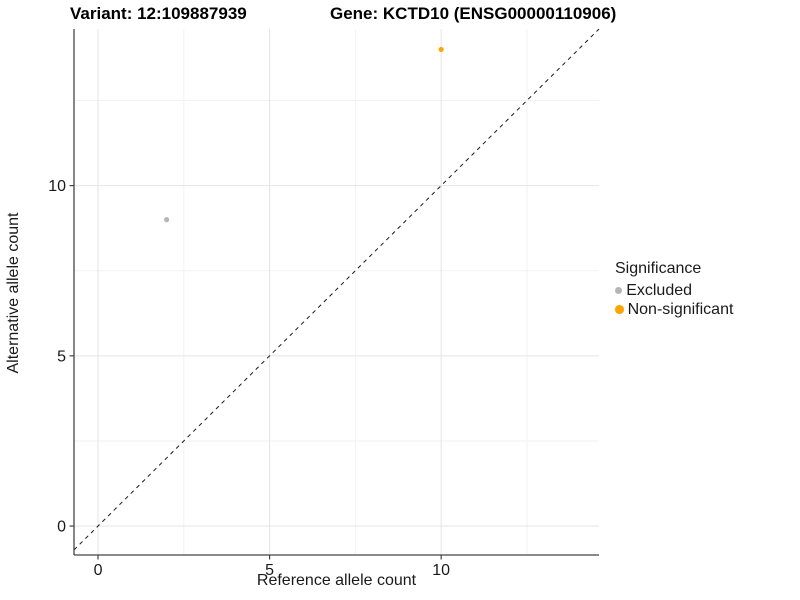  I want to click on x-tick-label: 10, so click(441, 570).